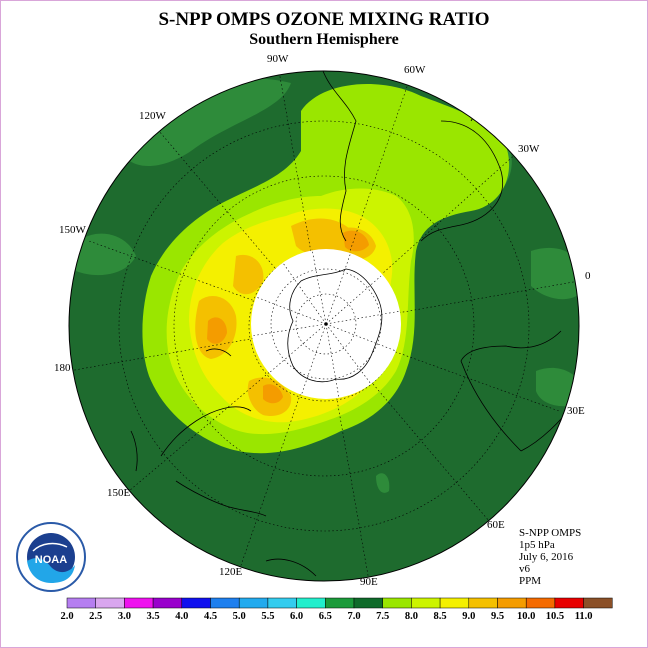 The height and width of the screenshot is (648, 648). Describe the element at coordinates (496, 525) in the screenshot. I see `longitude-label-60e: 60E` at that location.